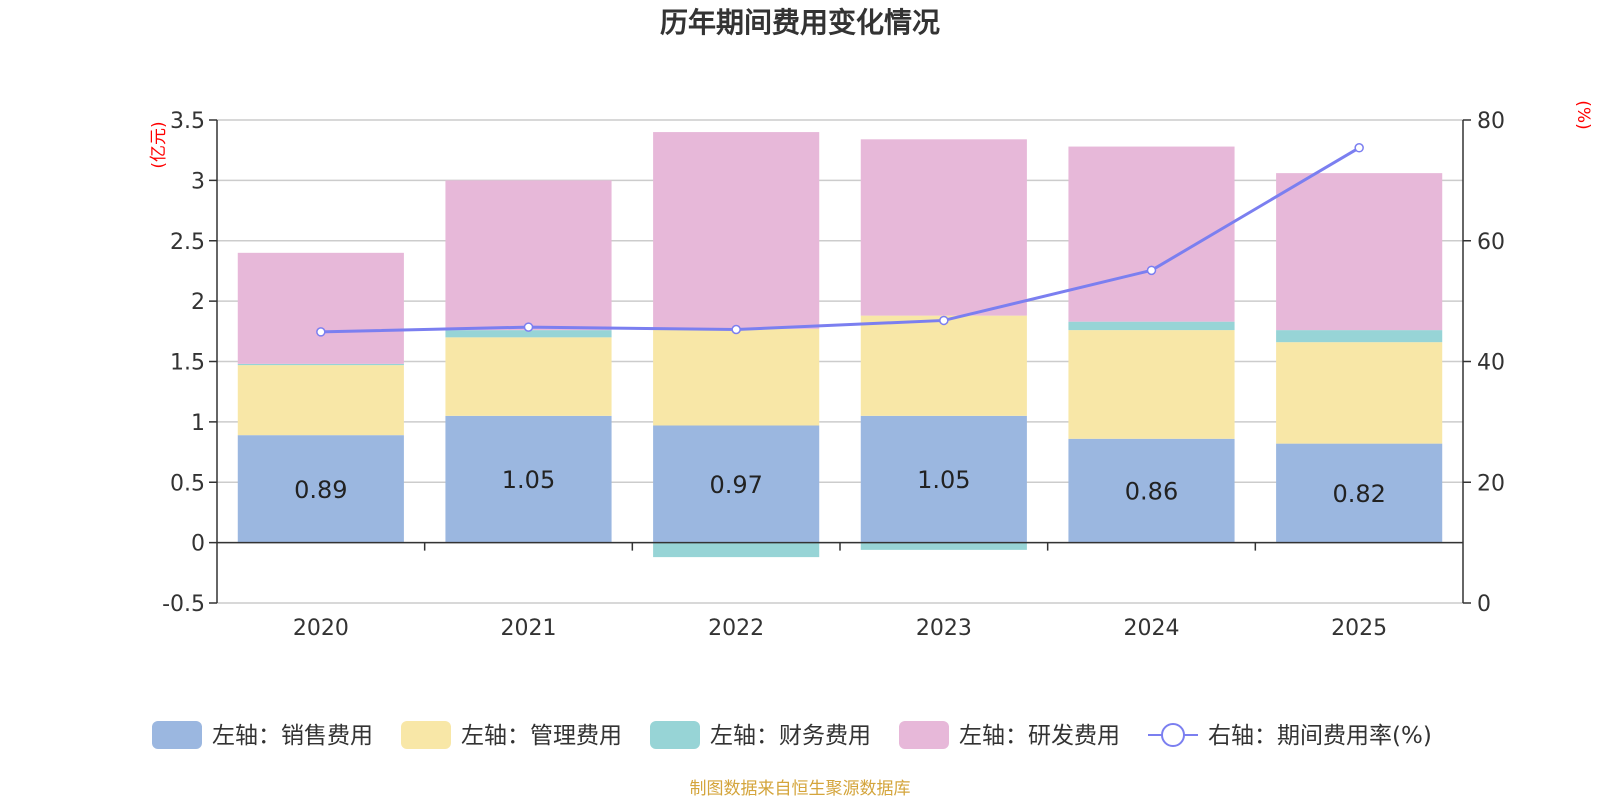  Describe the element at coordinates (292, 736) in the screenshot. I see `legend-label-1: 左轴：销售费用` at that location.